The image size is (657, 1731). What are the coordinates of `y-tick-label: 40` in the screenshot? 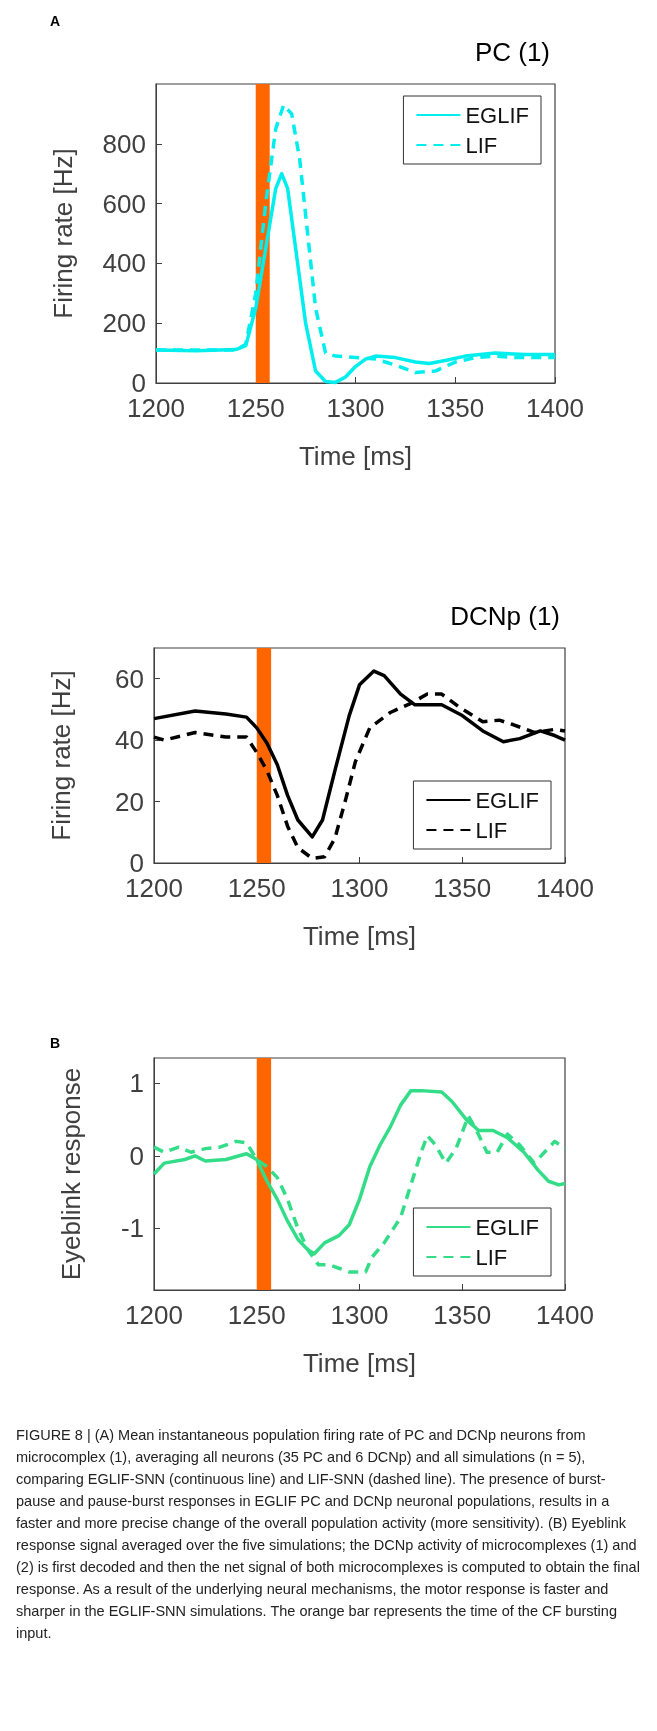 It's located at (129, 740).